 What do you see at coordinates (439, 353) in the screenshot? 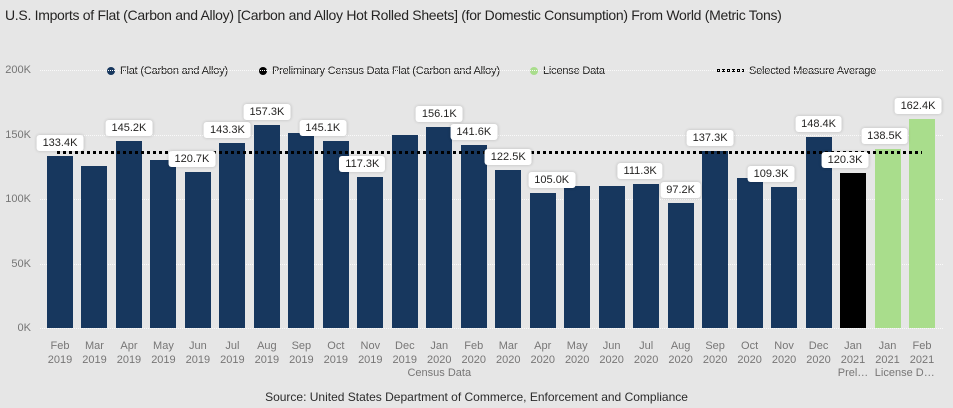
I see `x-axis-label-jan-2020: Jan 2020` at bounding box center [439, 353].